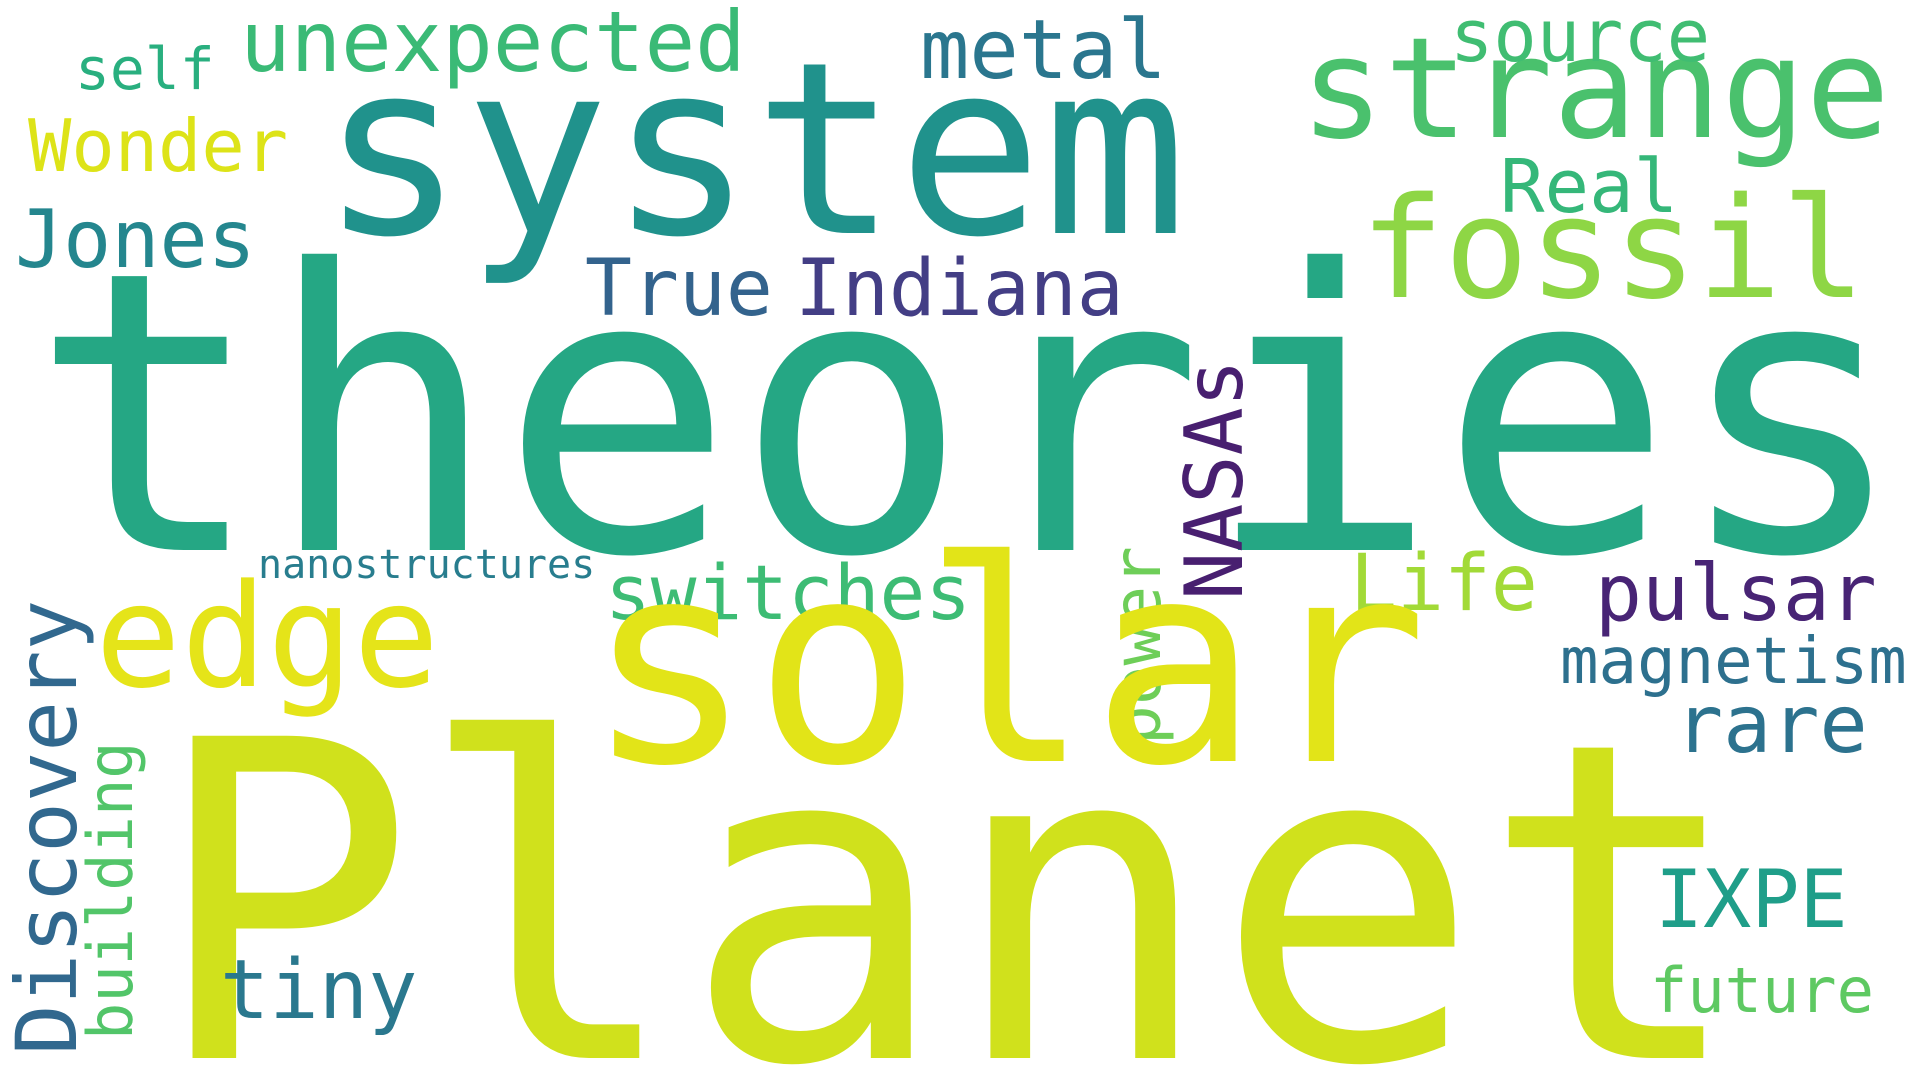 Image resolution: width=1920 pixels, height=1080 pixels. Describe the element at coordinates (679, 289) in the screenshot. I see `word-true: True` at that location.